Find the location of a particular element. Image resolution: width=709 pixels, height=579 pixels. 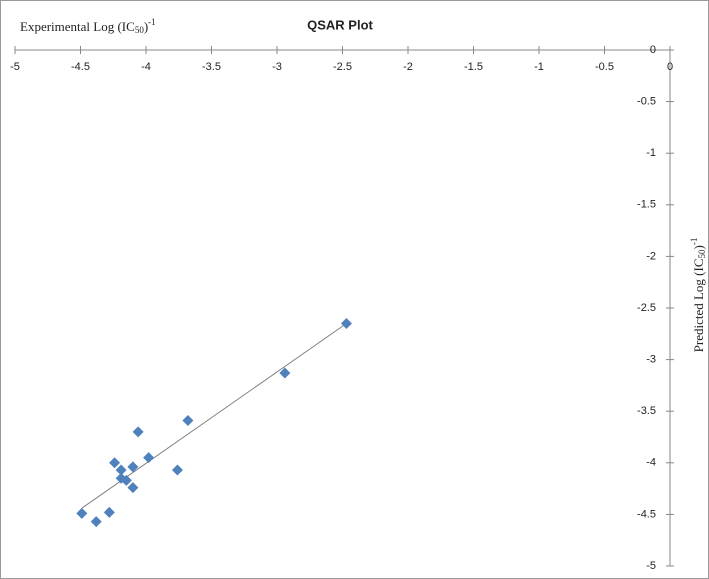

y-axis-title: Predicted Log (IC50)-1 is located at coordinates (698, 295).